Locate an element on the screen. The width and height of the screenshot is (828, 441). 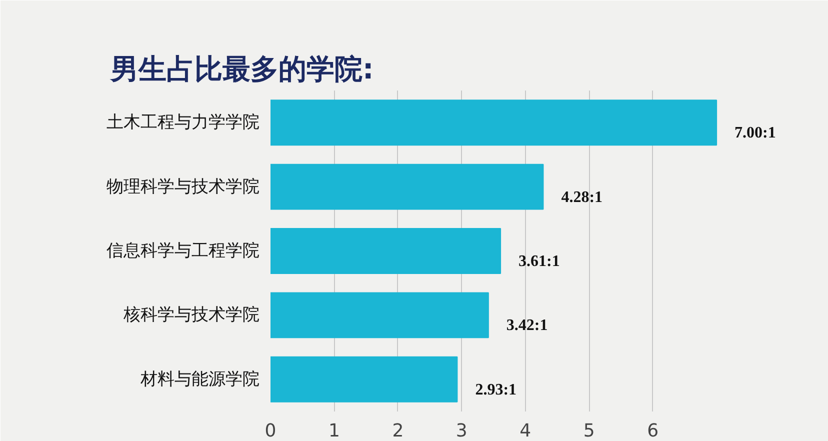
x-tick-label: 2 is located at coordinates (398, 430).